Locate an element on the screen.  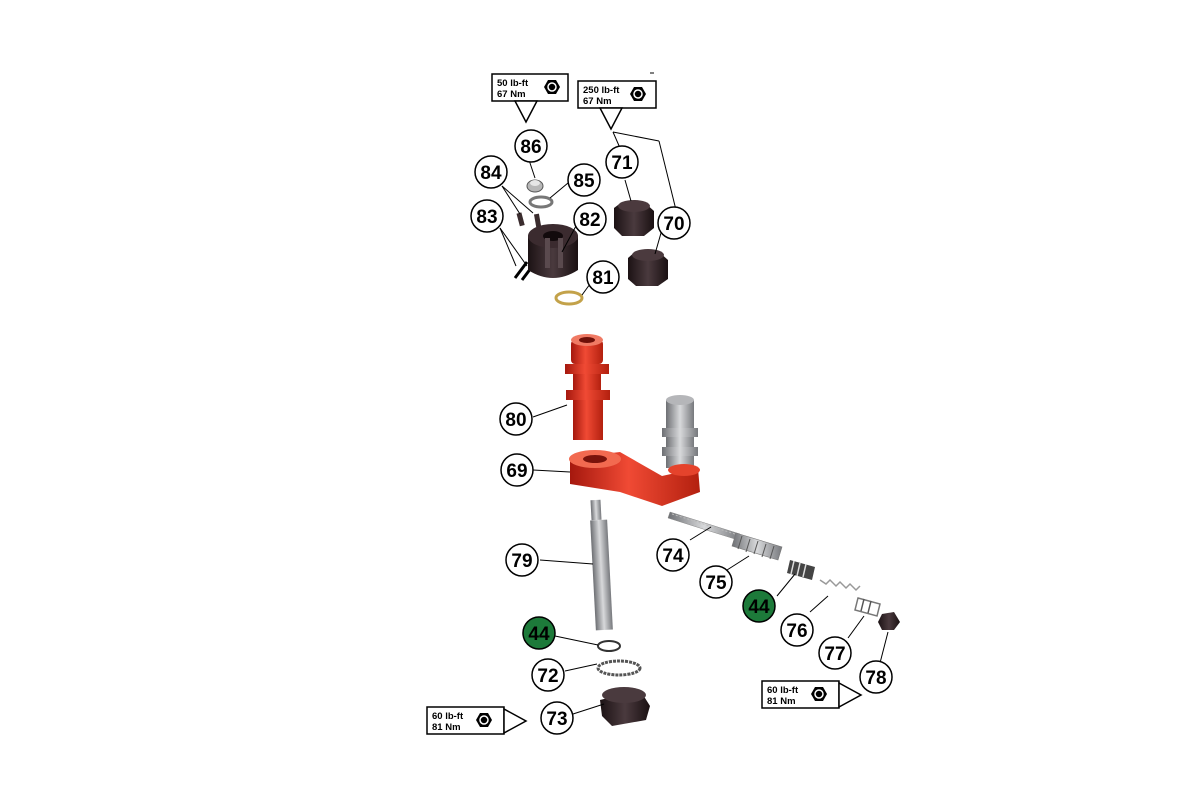
part-number: 78 is located at coordinates (875, 678).